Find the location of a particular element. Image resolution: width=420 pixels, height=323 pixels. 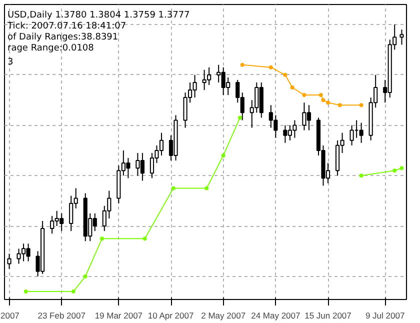

x-tick-label: 23 Feb 2007 is located at coordinates (62, 315).